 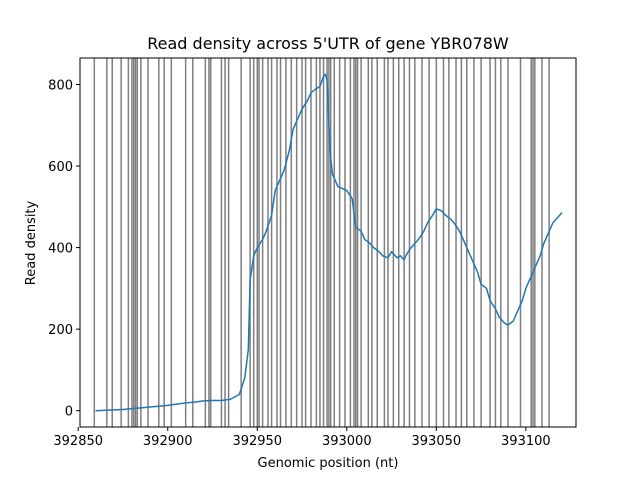 What do you see at coordinates (526, 441) in the screenshot?
I see `x-tick-label-5: 393100` at bounding box center [526, 441].